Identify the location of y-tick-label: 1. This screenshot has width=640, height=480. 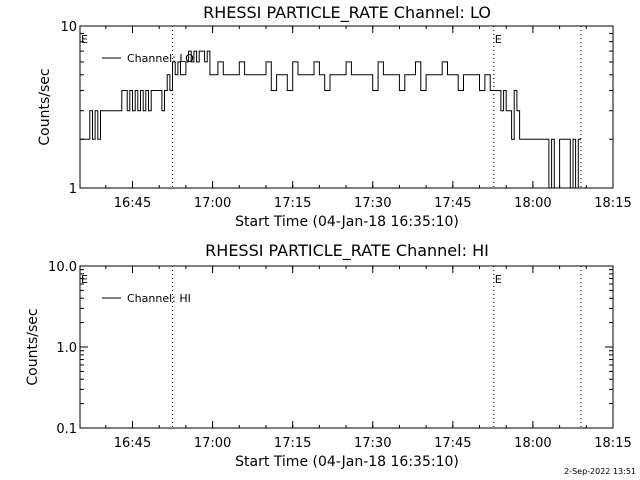
(73, 189).